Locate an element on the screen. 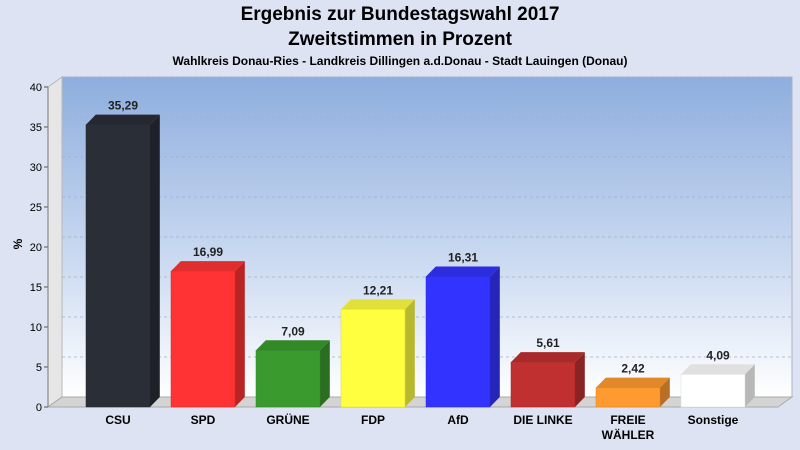 The image size is (800, 450). y-tick-label: 20 is located at coordinates (36, 248).